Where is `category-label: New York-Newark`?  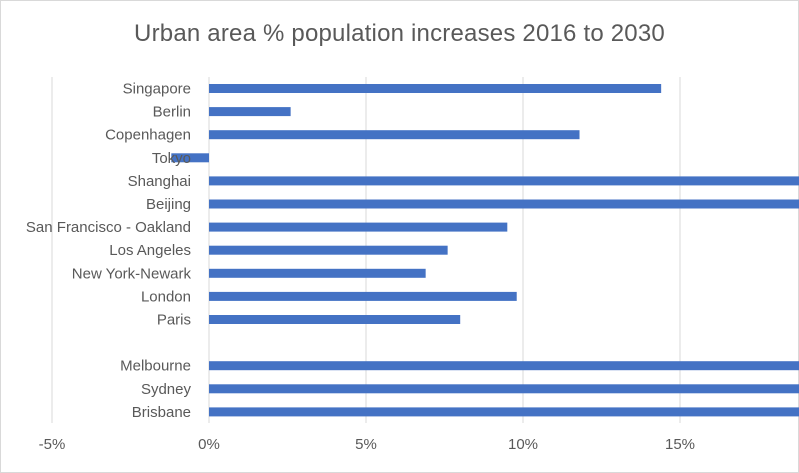
category-label: New York-Newark is located at coordinates (132, 273).